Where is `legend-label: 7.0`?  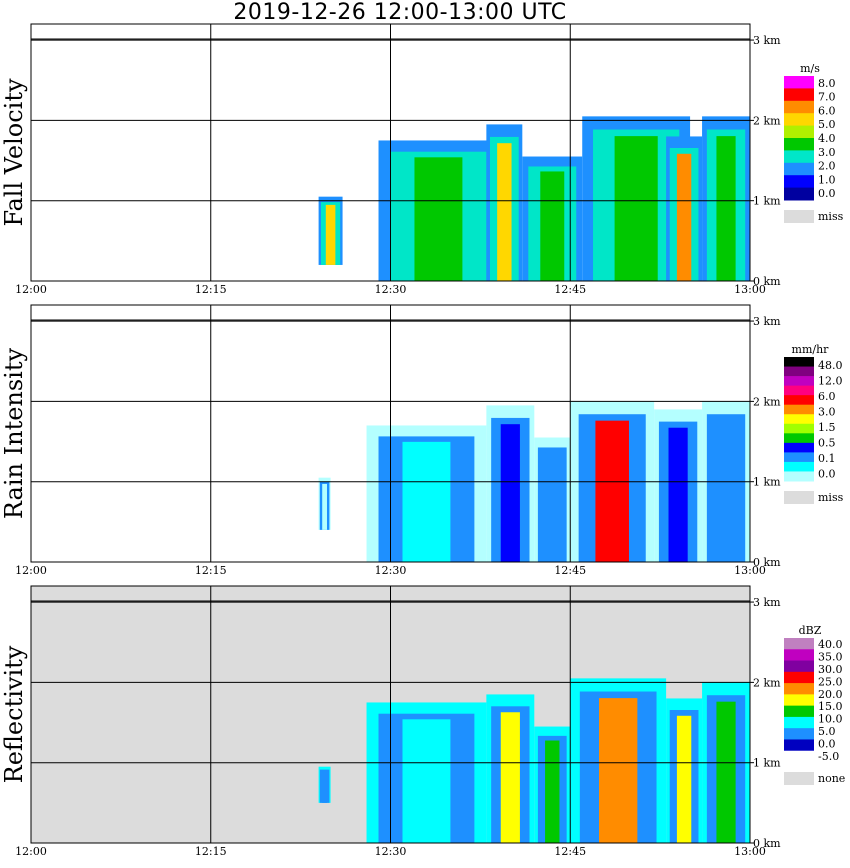 legend-label: 7.0 is located at coordinates (827, 97).